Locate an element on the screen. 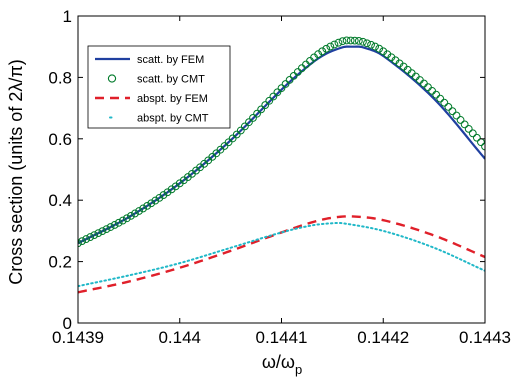  legend-marker-circle is located at coordinates (112, 78).